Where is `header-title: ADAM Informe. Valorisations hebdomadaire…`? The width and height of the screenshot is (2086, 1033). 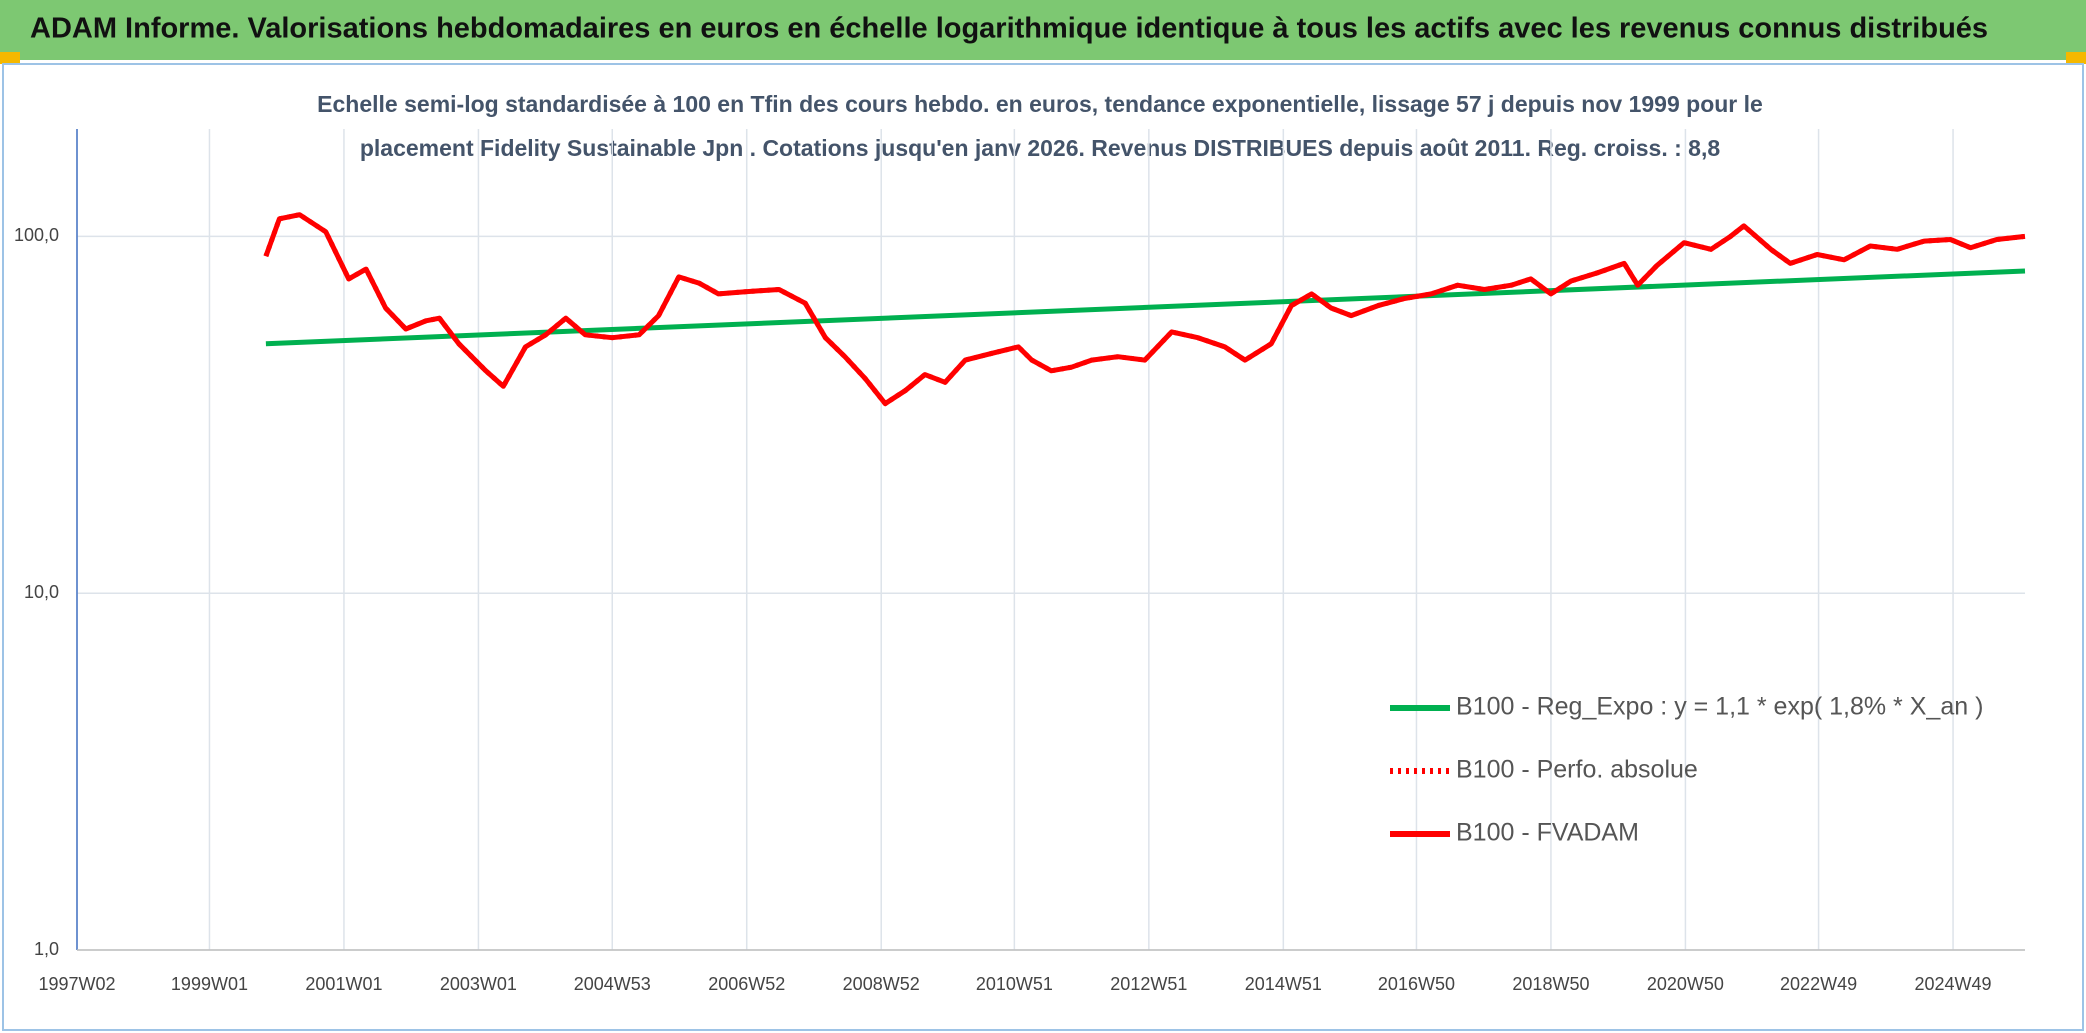 header-title: ADAM Informe. Valorisations hebdomadaire… is located at coordinates (1009, 29).